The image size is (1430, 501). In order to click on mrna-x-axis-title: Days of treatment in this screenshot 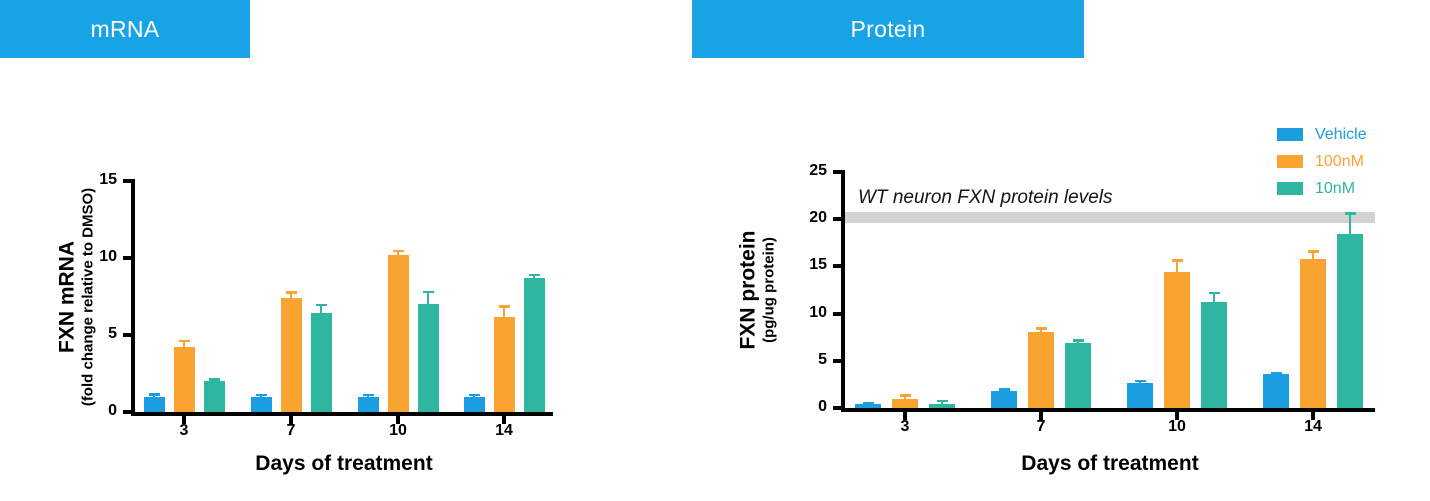, I will do `click(344, 463)`.